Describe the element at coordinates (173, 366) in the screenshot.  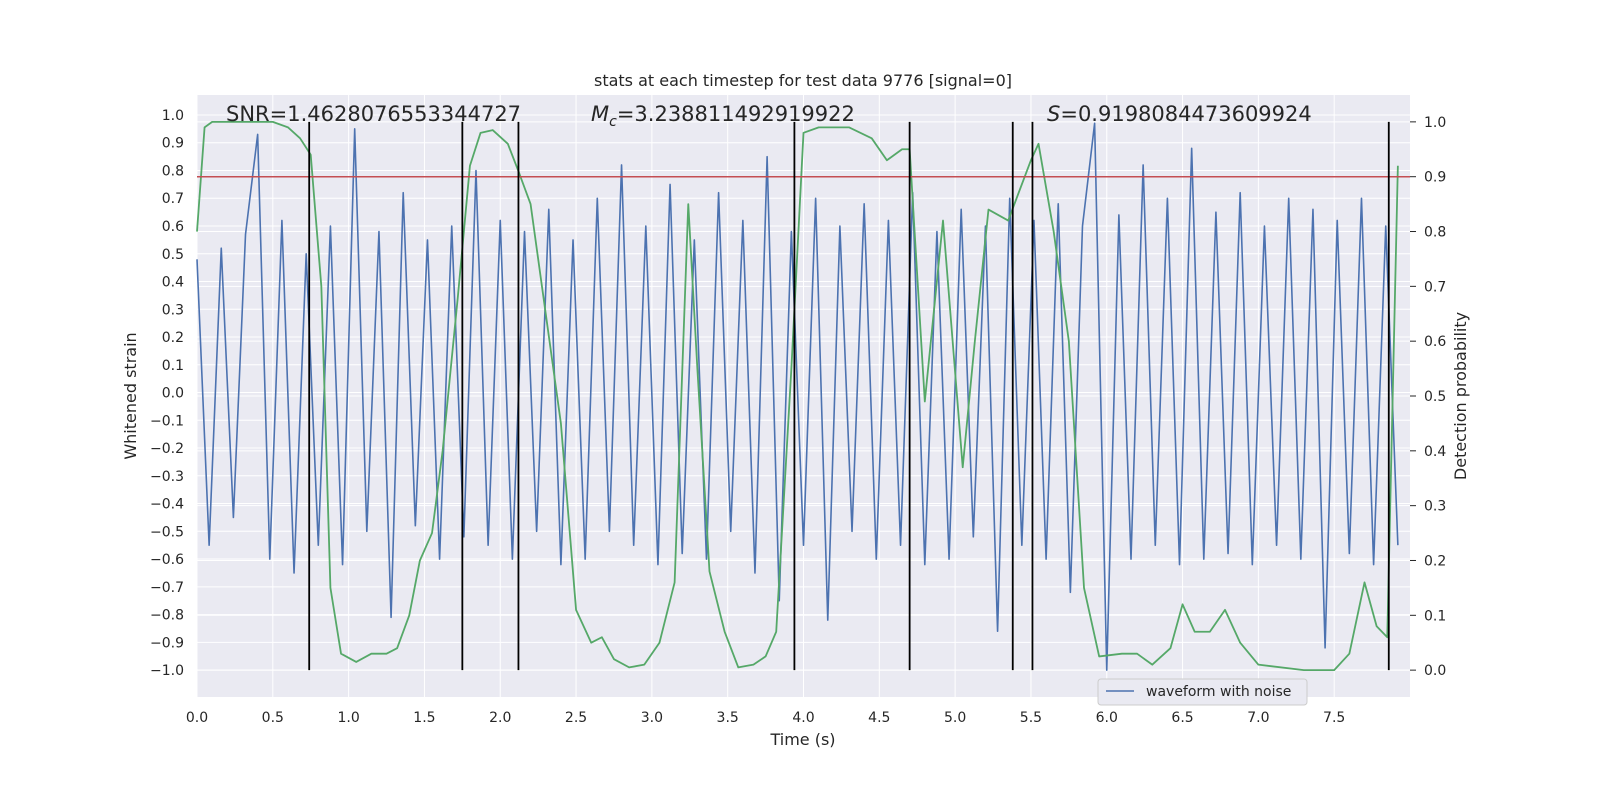
I see `y-tick-label: 0.1` at that location.